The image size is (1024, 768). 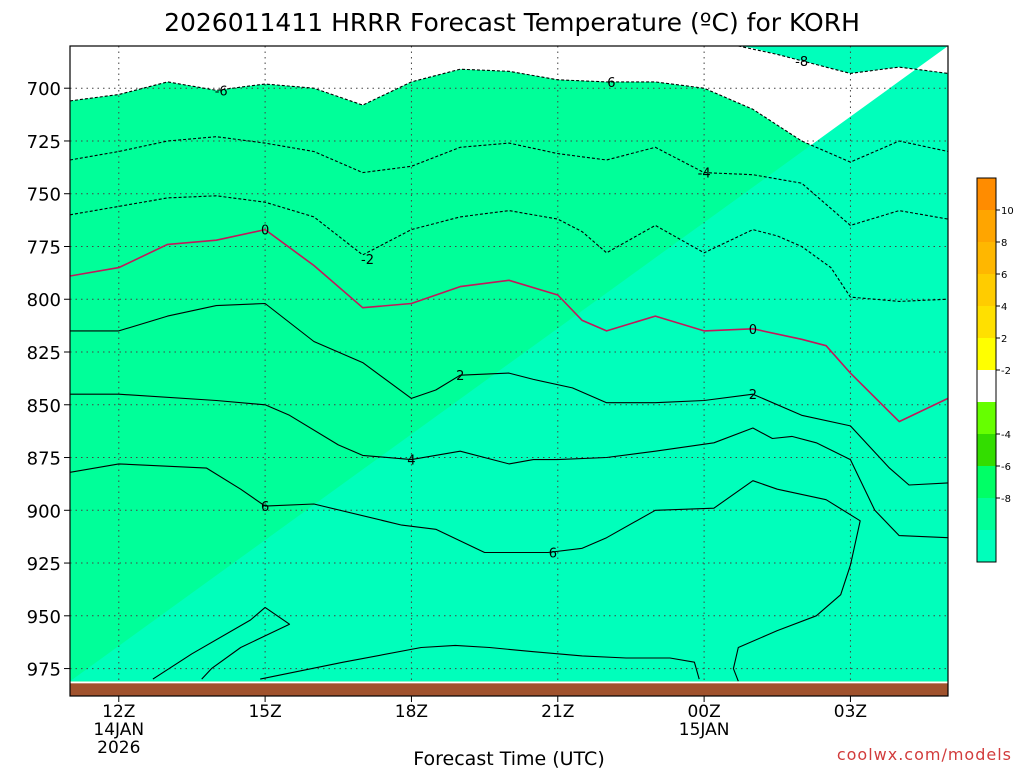 I want to click on x-tick-label: 18Z, so click(x=411, y=712).